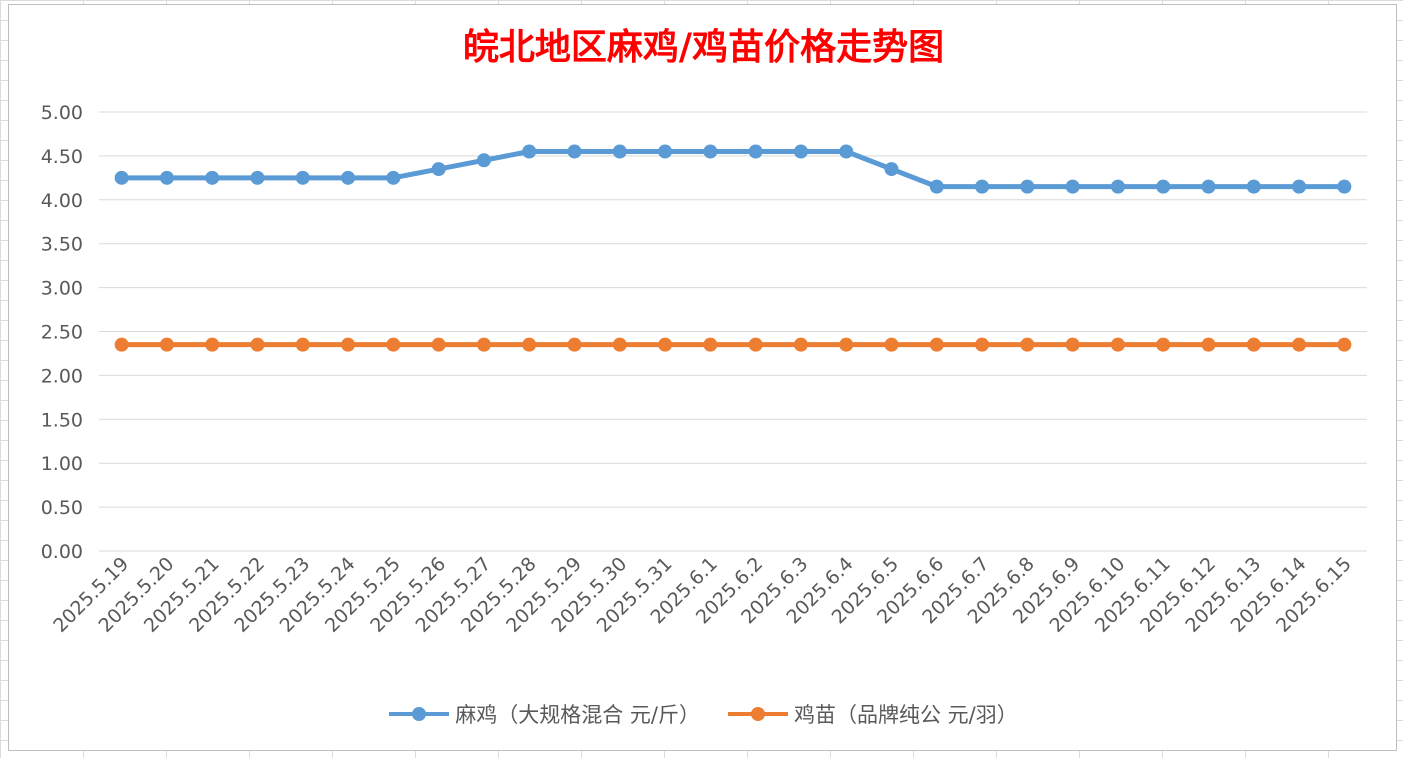 The image size is (1403, 758). Describe the element at coordinates (703, 47) in the screenshot. I see `chart-title: 皖北地区麻鸡/鸡苗价格走势图` at that location.